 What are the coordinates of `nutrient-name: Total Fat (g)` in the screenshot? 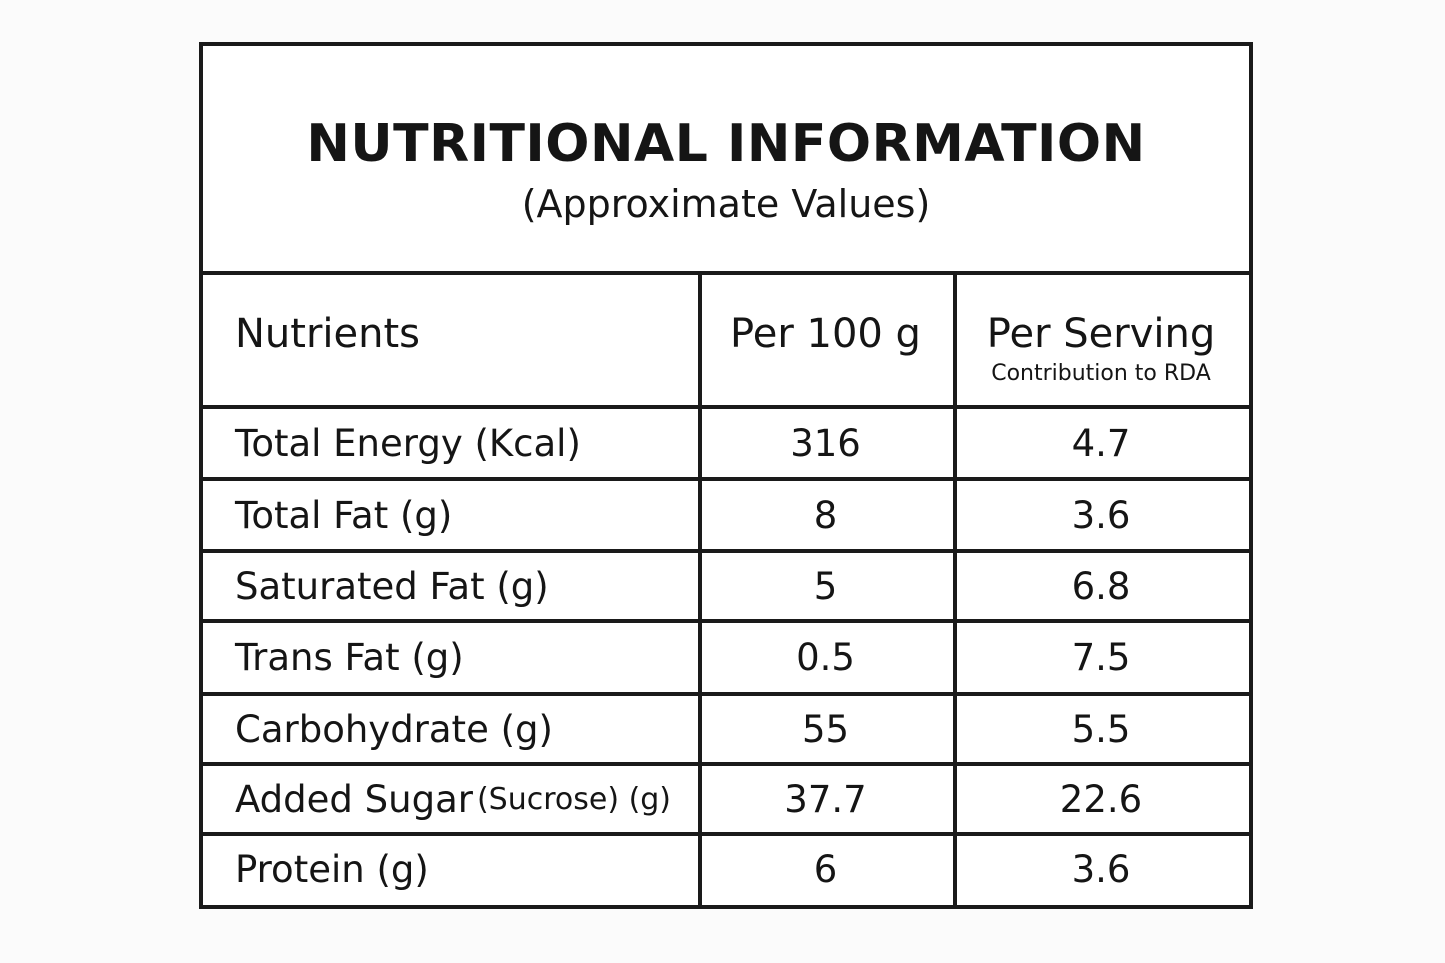 It's located at (450, 515).